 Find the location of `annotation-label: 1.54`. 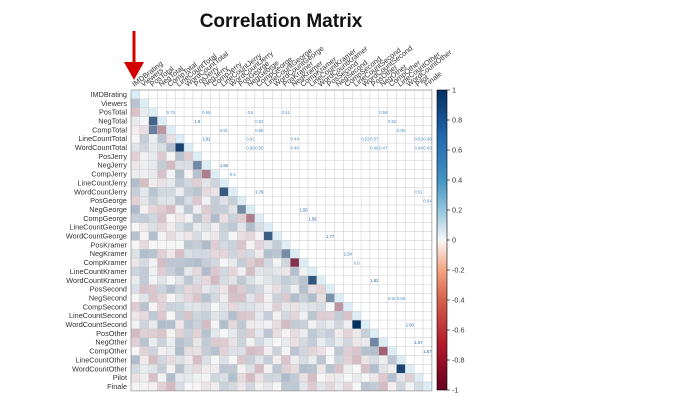

annotation-label: 1.54 is located at coordinates (348, 254).